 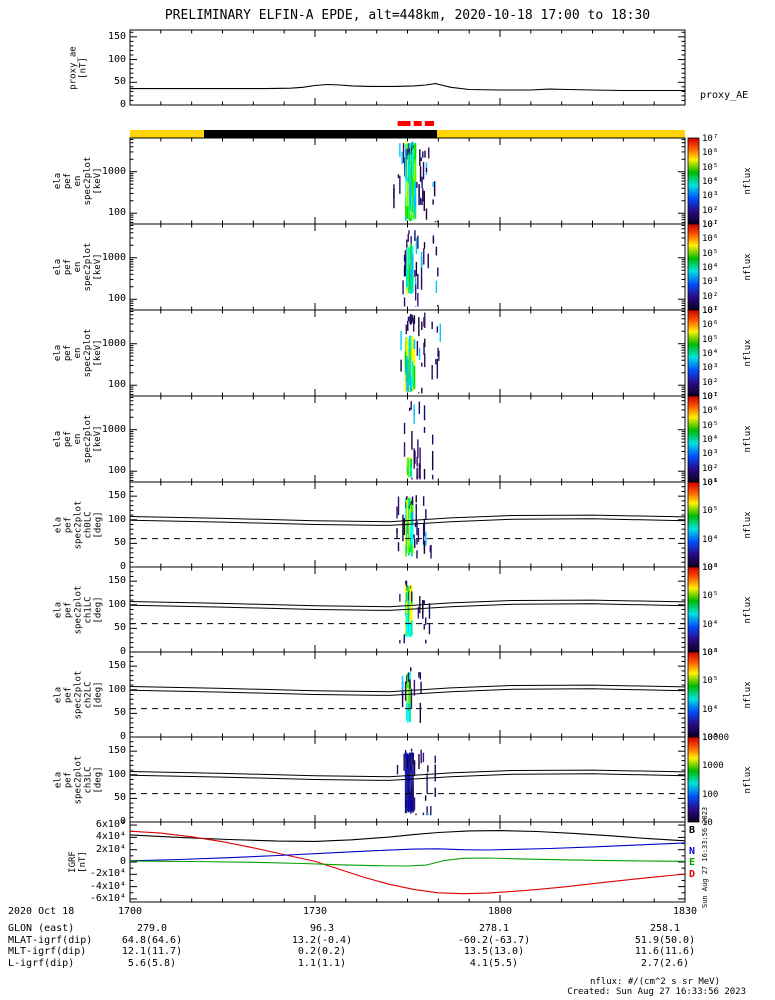 I want to click on series-label-B: B, so click(x=692, y=831).